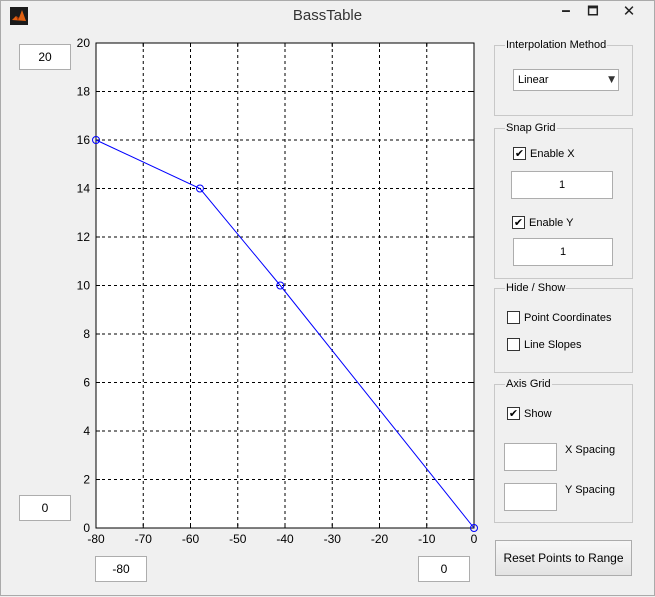 The height and width of the screenshot is (597, 655). I want to click on snap-grid-panel: Snap Grid, so click(563, 200).